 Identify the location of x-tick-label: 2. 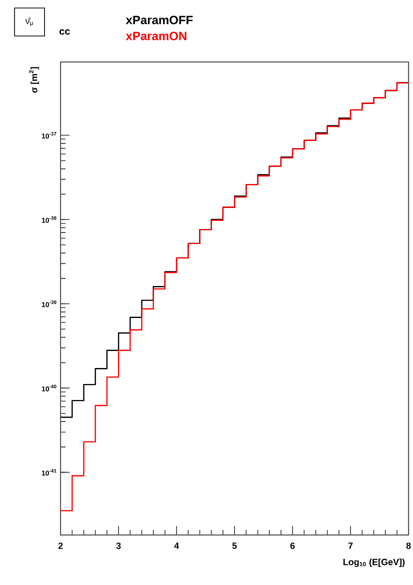
(60, 545).